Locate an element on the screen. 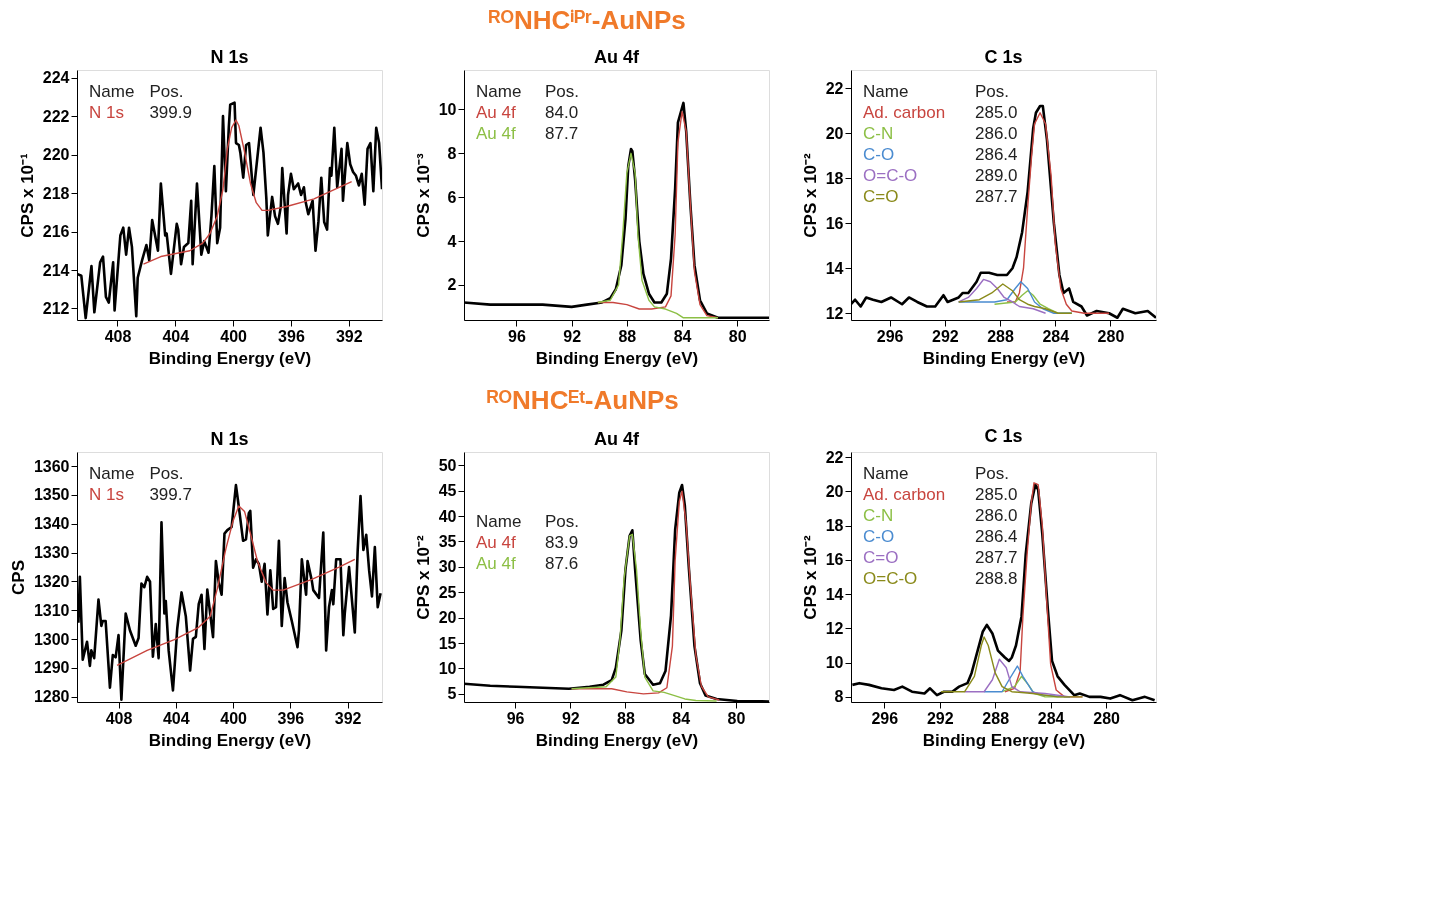  y-tick-label: 212 is located at coordinates (56, 308).